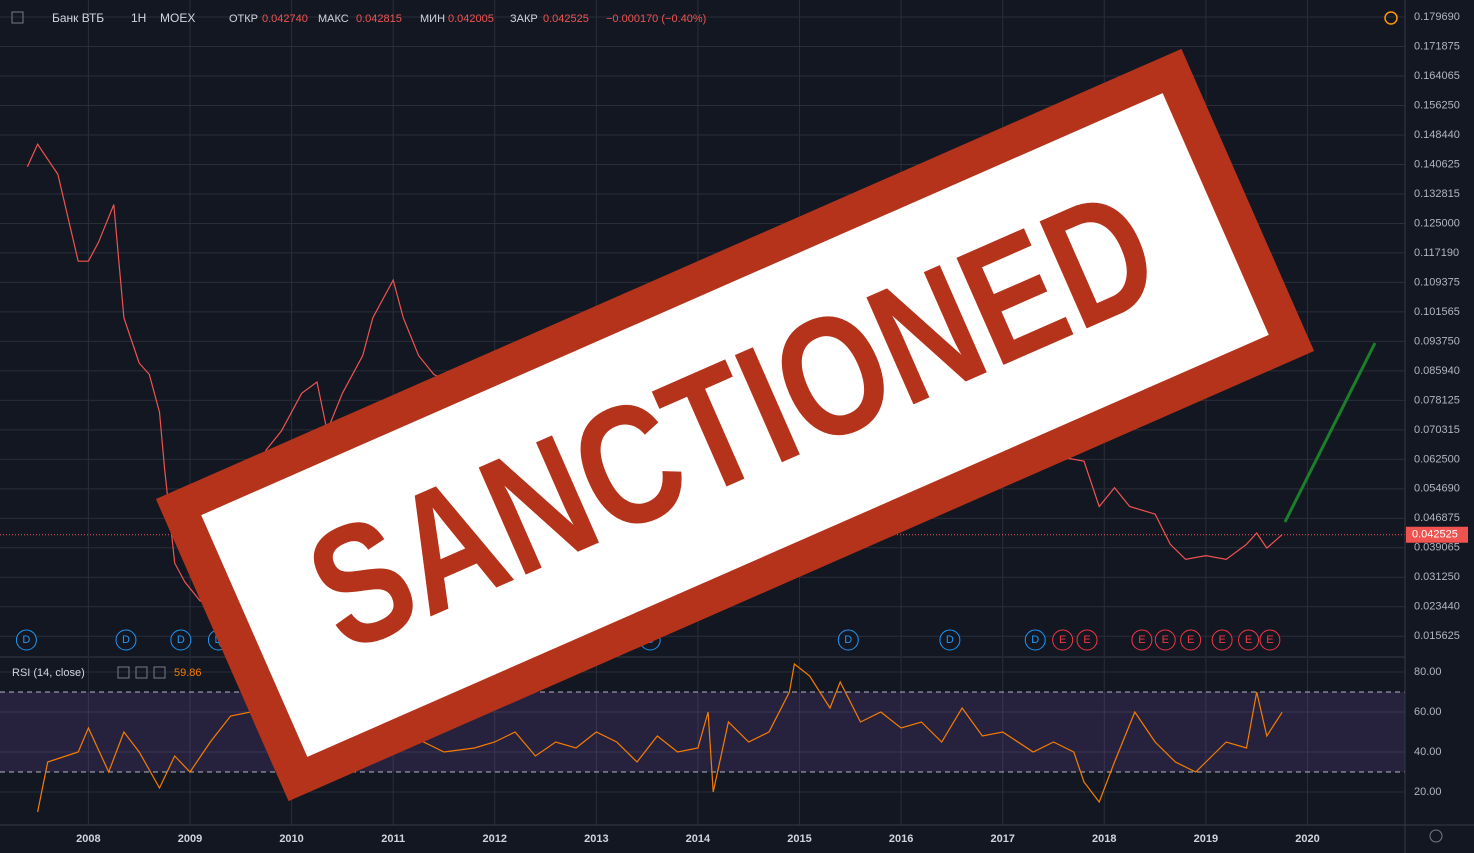 The height and width of the screenshot is (853, 1474). I want to click on open-label: ОТКР, so click(243, 19).